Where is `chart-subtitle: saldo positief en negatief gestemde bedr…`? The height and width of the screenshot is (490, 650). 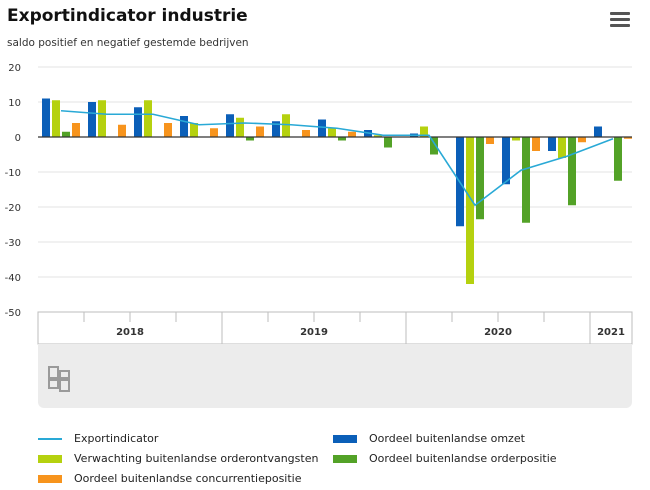 chart-subtitle: saldo positief en negatief gestemde bedr… is located at coordinates (128, 43).